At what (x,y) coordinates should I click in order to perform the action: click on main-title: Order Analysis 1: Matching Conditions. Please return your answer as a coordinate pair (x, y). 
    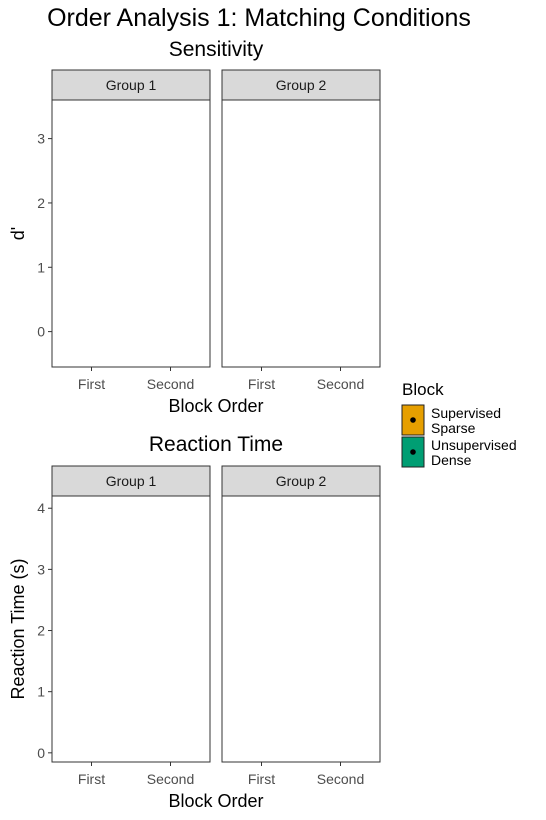
    Looking at the image, I should click on (259, 18).